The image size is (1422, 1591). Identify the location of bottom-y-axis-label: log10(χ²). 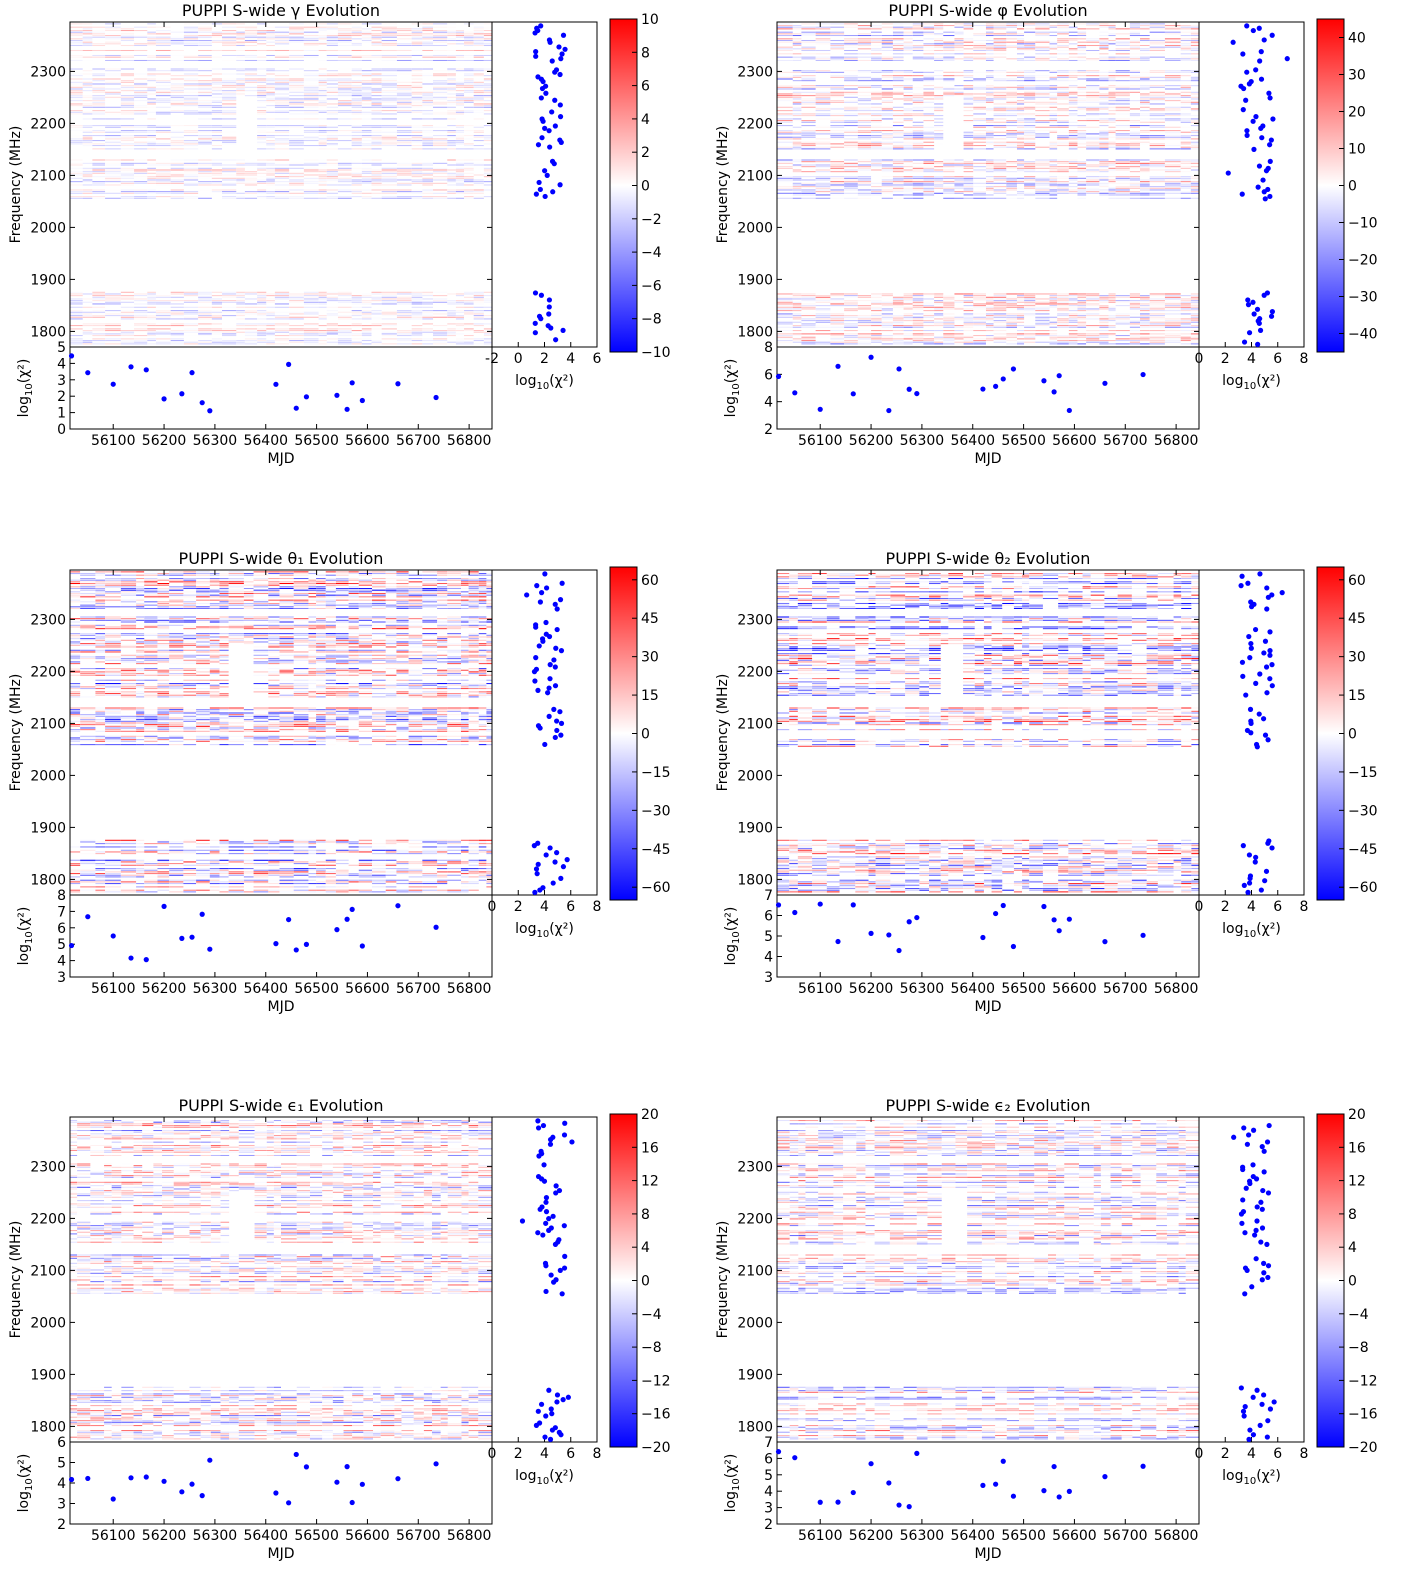
(25, 388).